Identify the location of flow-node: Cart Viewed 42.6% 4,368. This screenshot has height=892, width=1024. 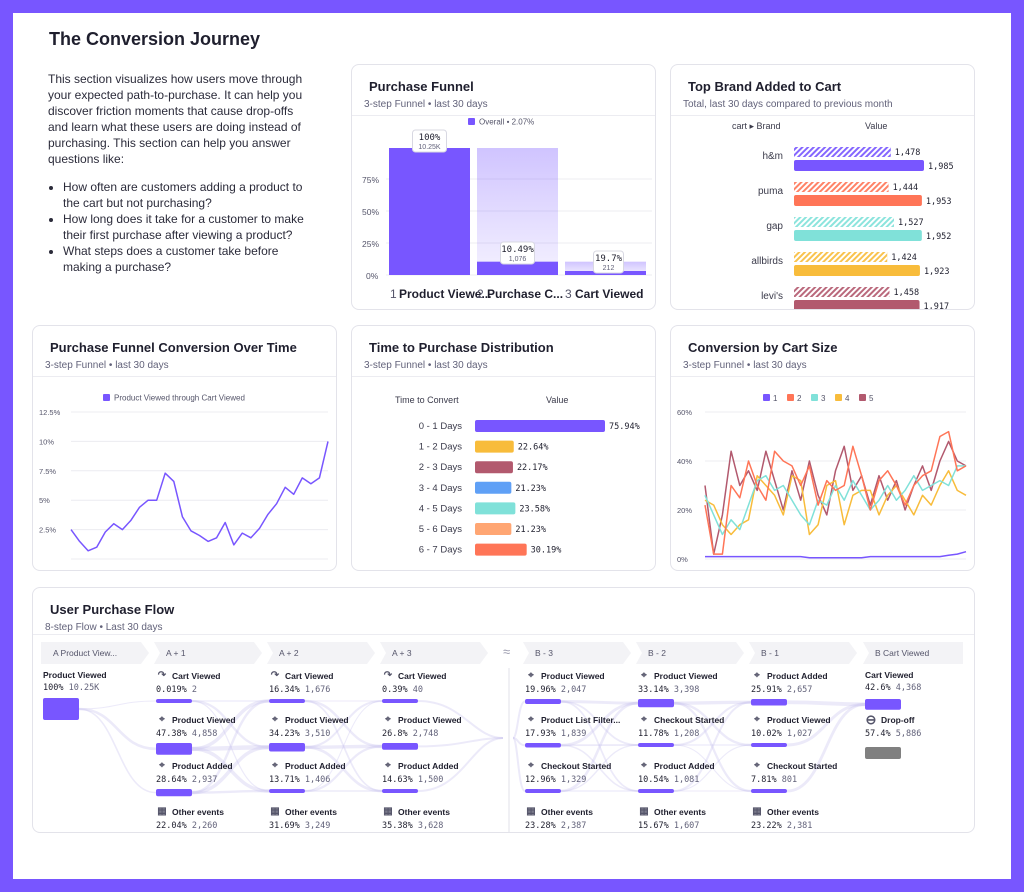
(893, 681).